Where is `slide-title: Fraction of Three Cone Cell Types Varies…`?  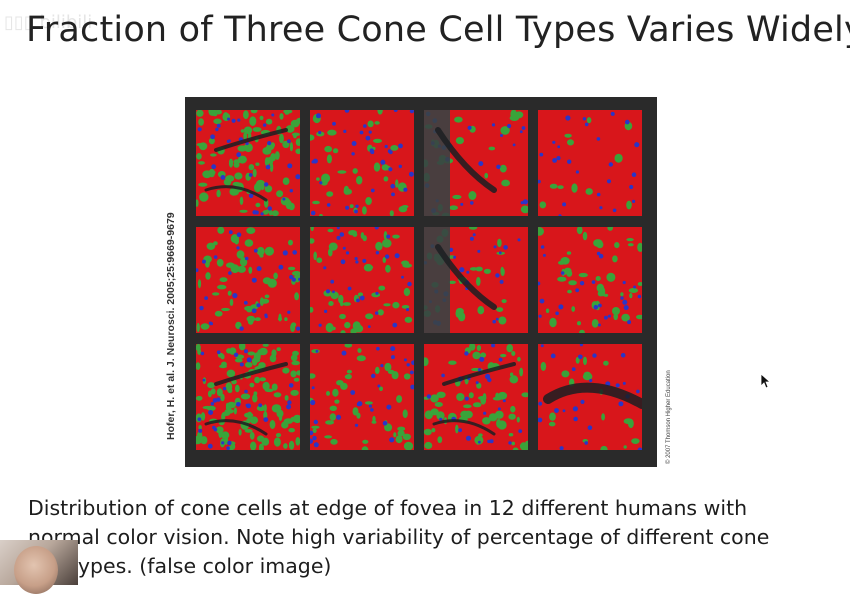
slide-title: Fraction of Three Cone Cell Types Varies… is located at coordinates (438, 30).